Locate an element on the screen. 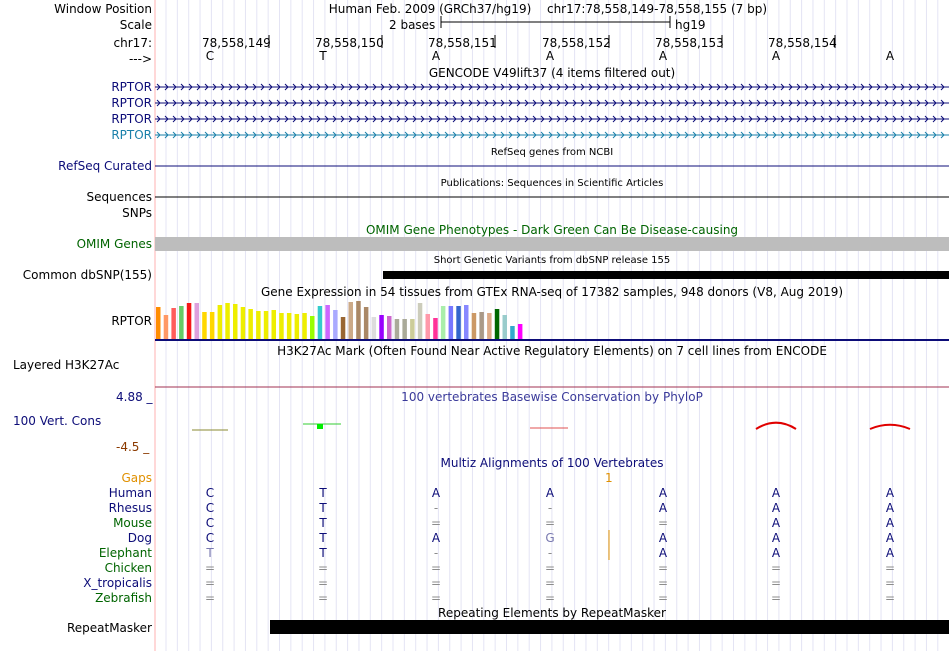  gencode-gene-label-3: RPTOR is located at coordinates (131, 119).